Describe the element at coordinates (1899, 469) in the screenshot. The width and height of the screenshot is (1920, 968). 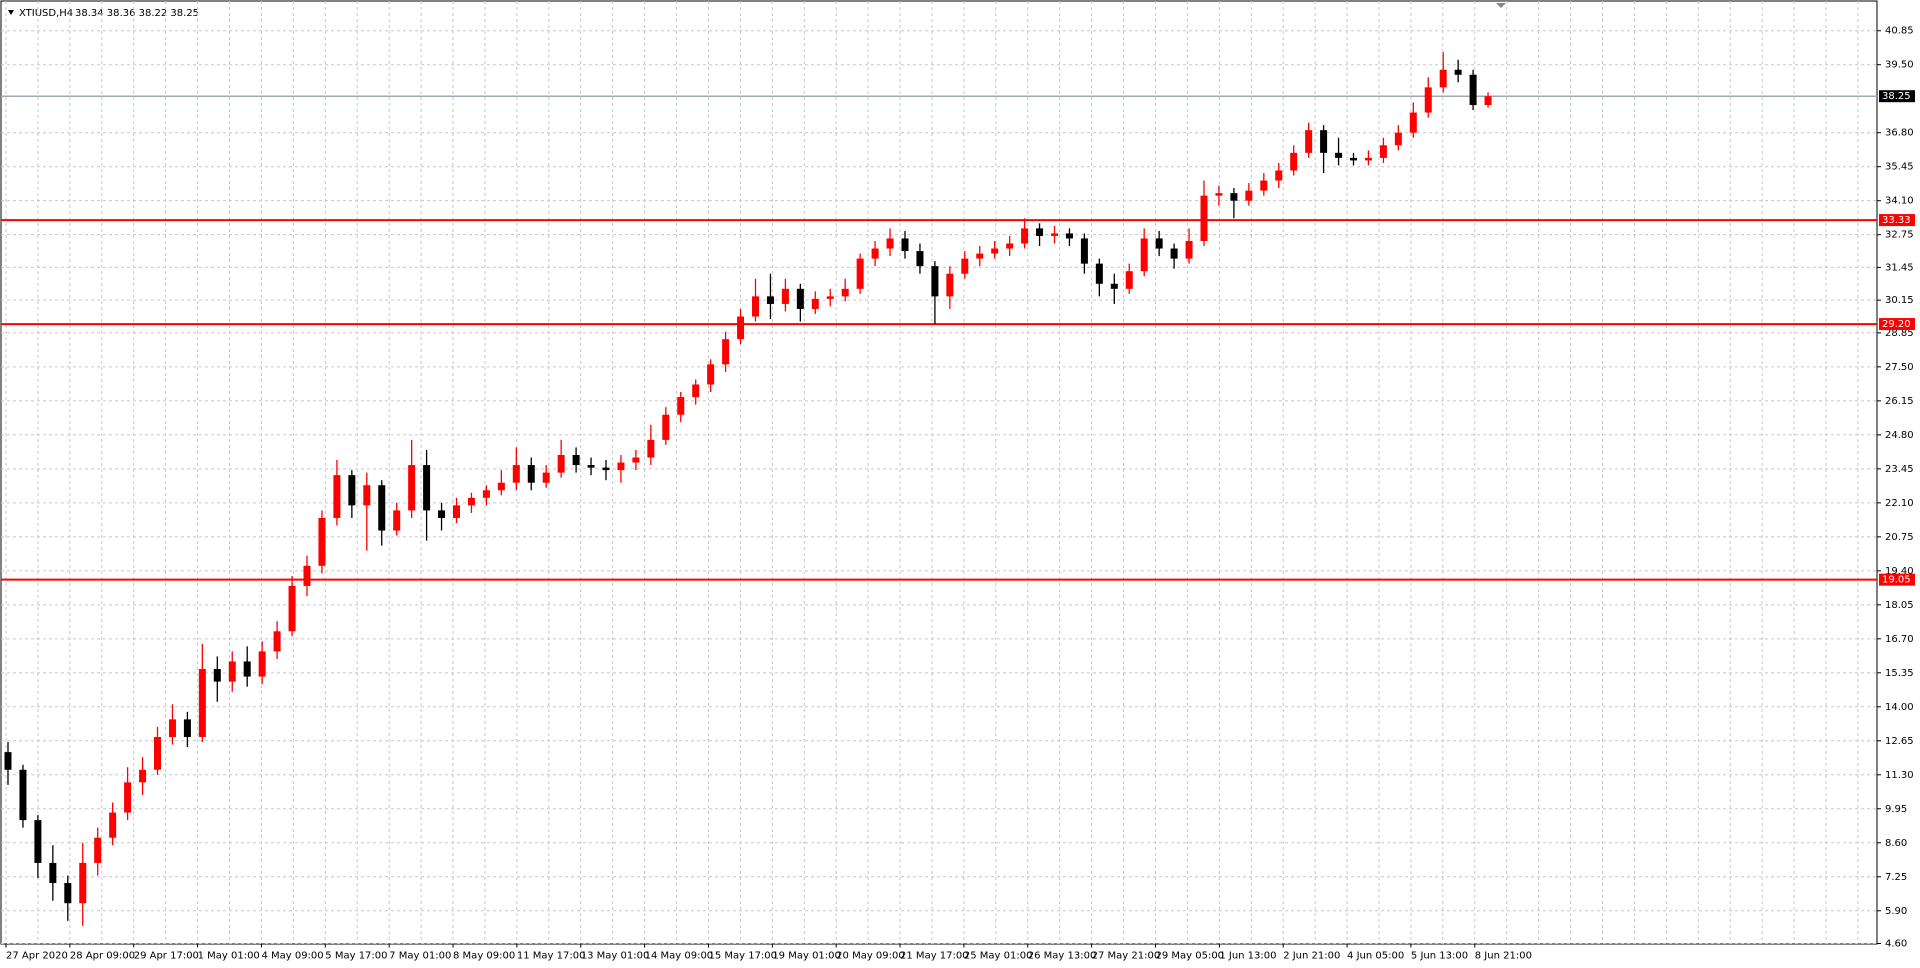
I see `y-tick-label: 23.45` at that location.